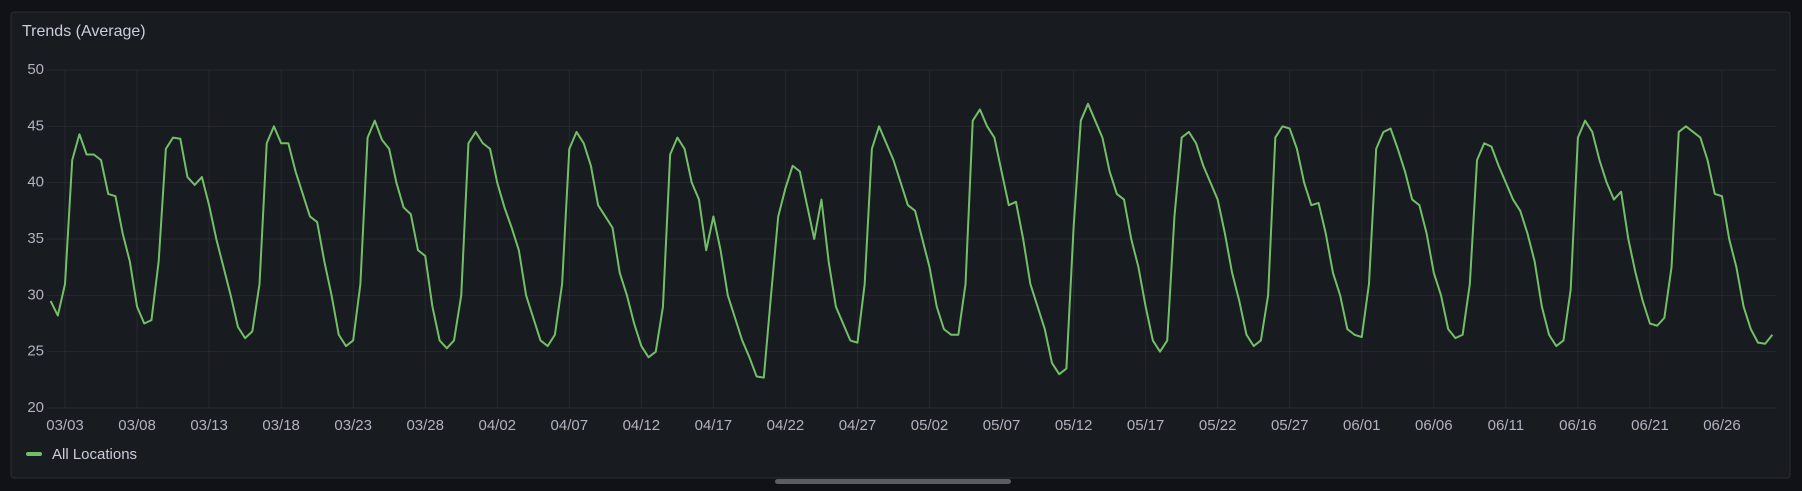  What do you see at coordinates (94, 454) in the screenshot?
I see `legend-label: All Locations` at bounding box center [94, 454].